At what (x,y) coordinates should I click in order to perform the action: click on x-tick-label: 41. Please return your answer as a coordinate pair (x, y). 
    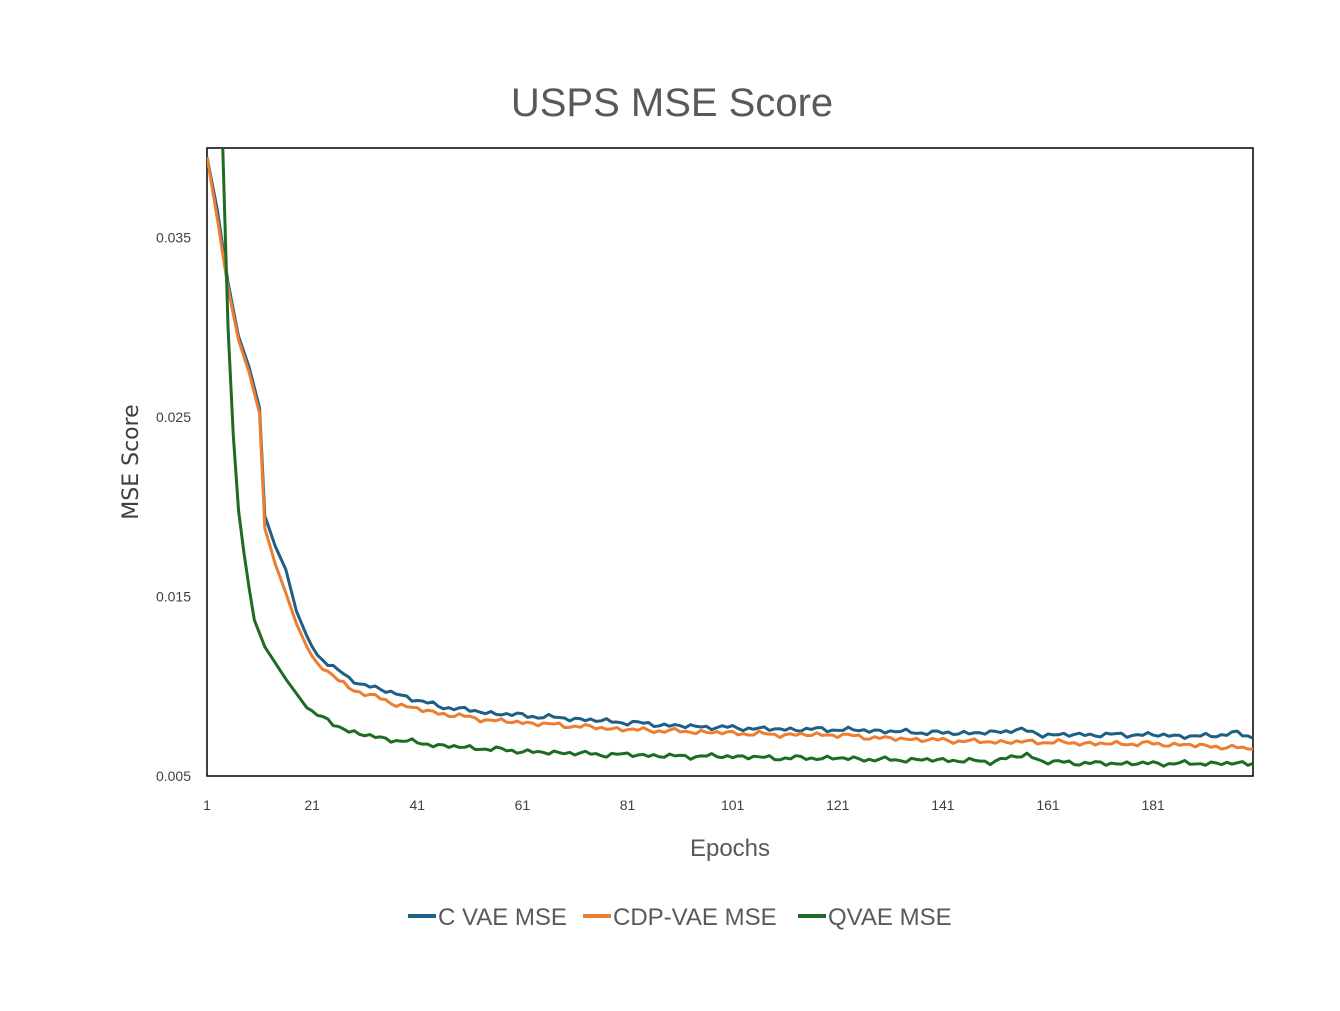
    Looking at the image, I should click on (417, 805).